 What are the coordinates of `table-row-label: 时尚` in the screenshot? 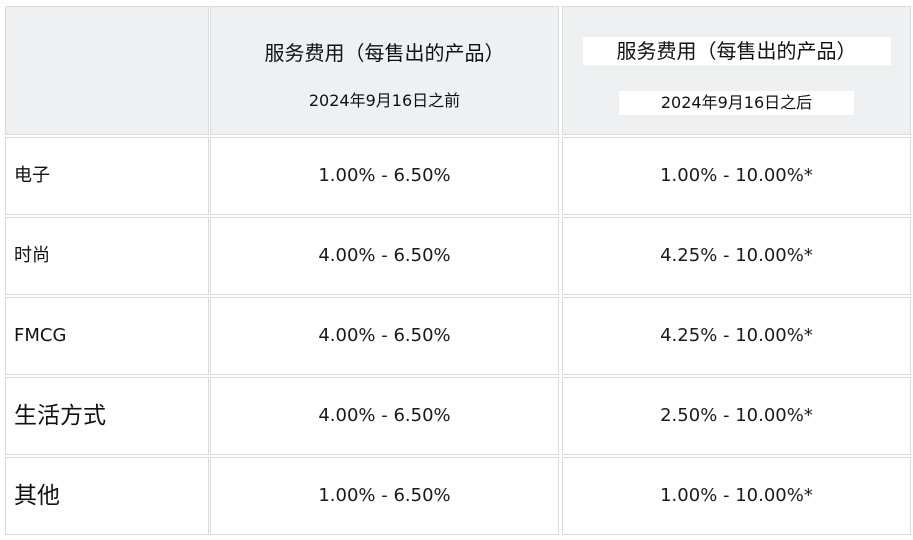 It's located at (107, 256).